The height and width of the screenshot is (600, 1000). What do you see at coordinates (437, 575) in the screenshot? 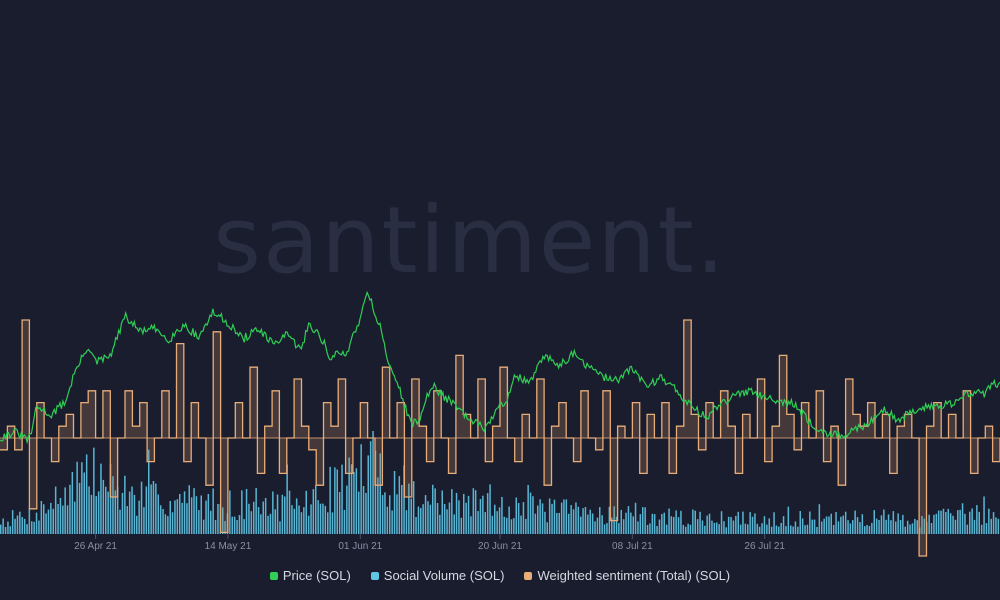
I see `legend-item-social-volume: Social Volume (SOL)` at bounding box center [437, 575].